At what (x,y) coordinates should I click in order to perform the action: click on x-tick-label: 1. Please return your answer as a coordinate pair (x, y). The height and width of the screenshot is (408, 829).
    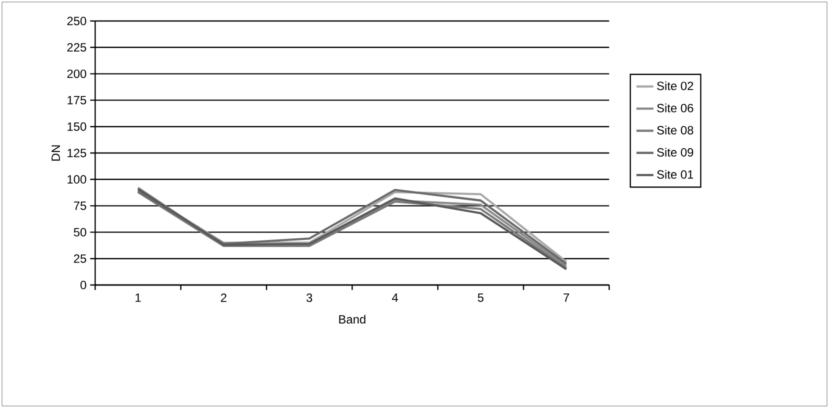
    Looking at the image, I should click on (138, 298).